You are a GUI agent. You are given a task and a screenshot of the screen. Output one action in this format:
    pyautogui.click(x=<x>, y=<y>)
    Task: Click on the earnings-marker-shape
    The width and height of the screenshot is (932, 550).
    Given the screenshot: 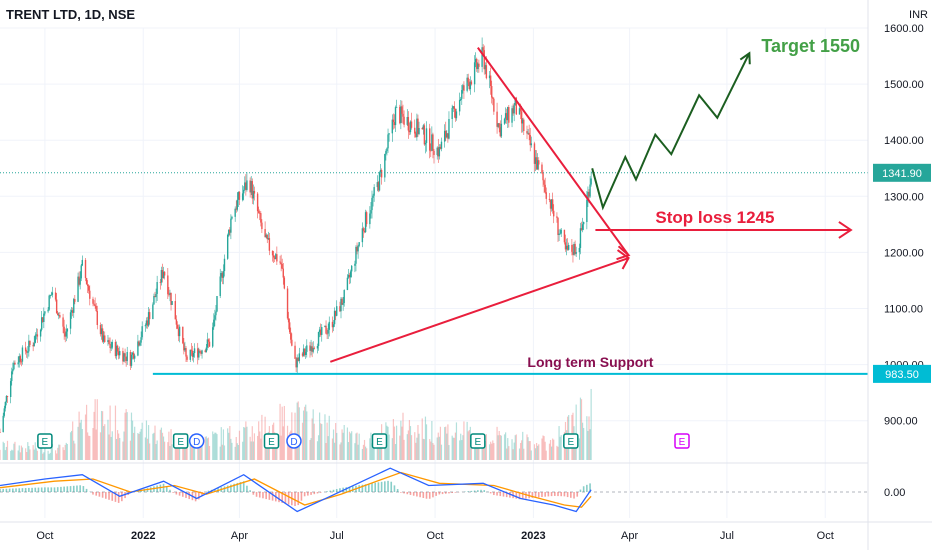 What is the action you would take?
    pyautogui.click(x=682, y=441)
    